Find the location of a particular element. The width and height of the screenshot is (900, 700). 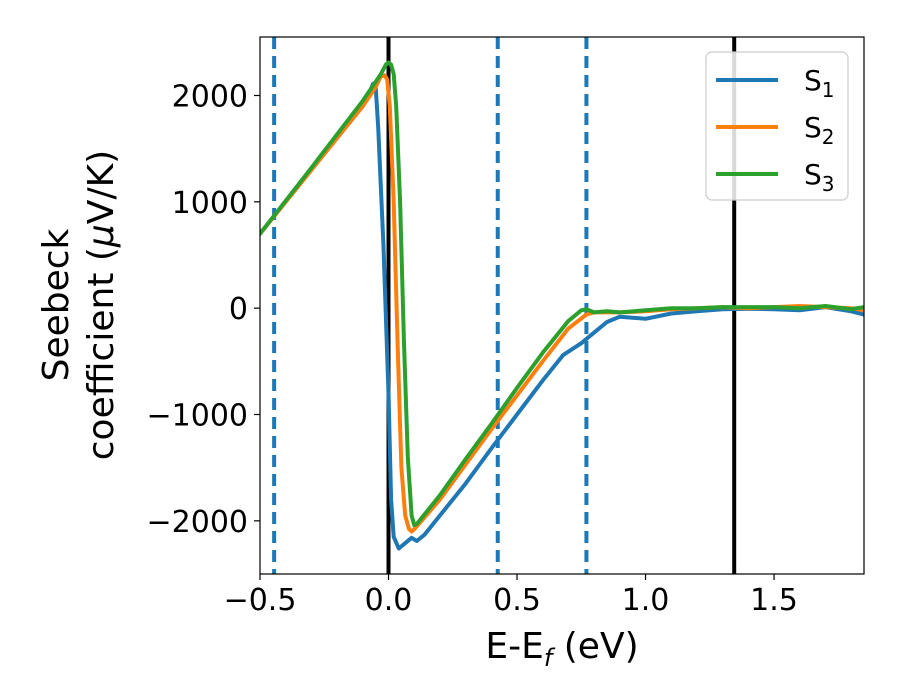

x-axis: −0.5 0.0 0.5 1.0 1.5 is located at coordinates (511, 596).